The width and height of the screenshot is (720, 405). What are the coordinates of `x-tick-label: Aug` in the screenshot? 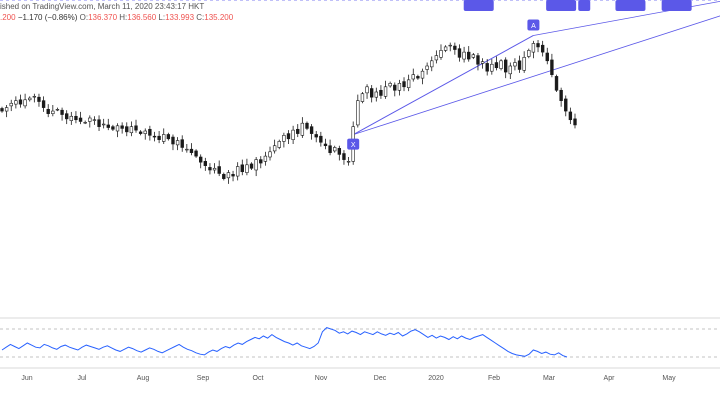 It's located at (143, 378).